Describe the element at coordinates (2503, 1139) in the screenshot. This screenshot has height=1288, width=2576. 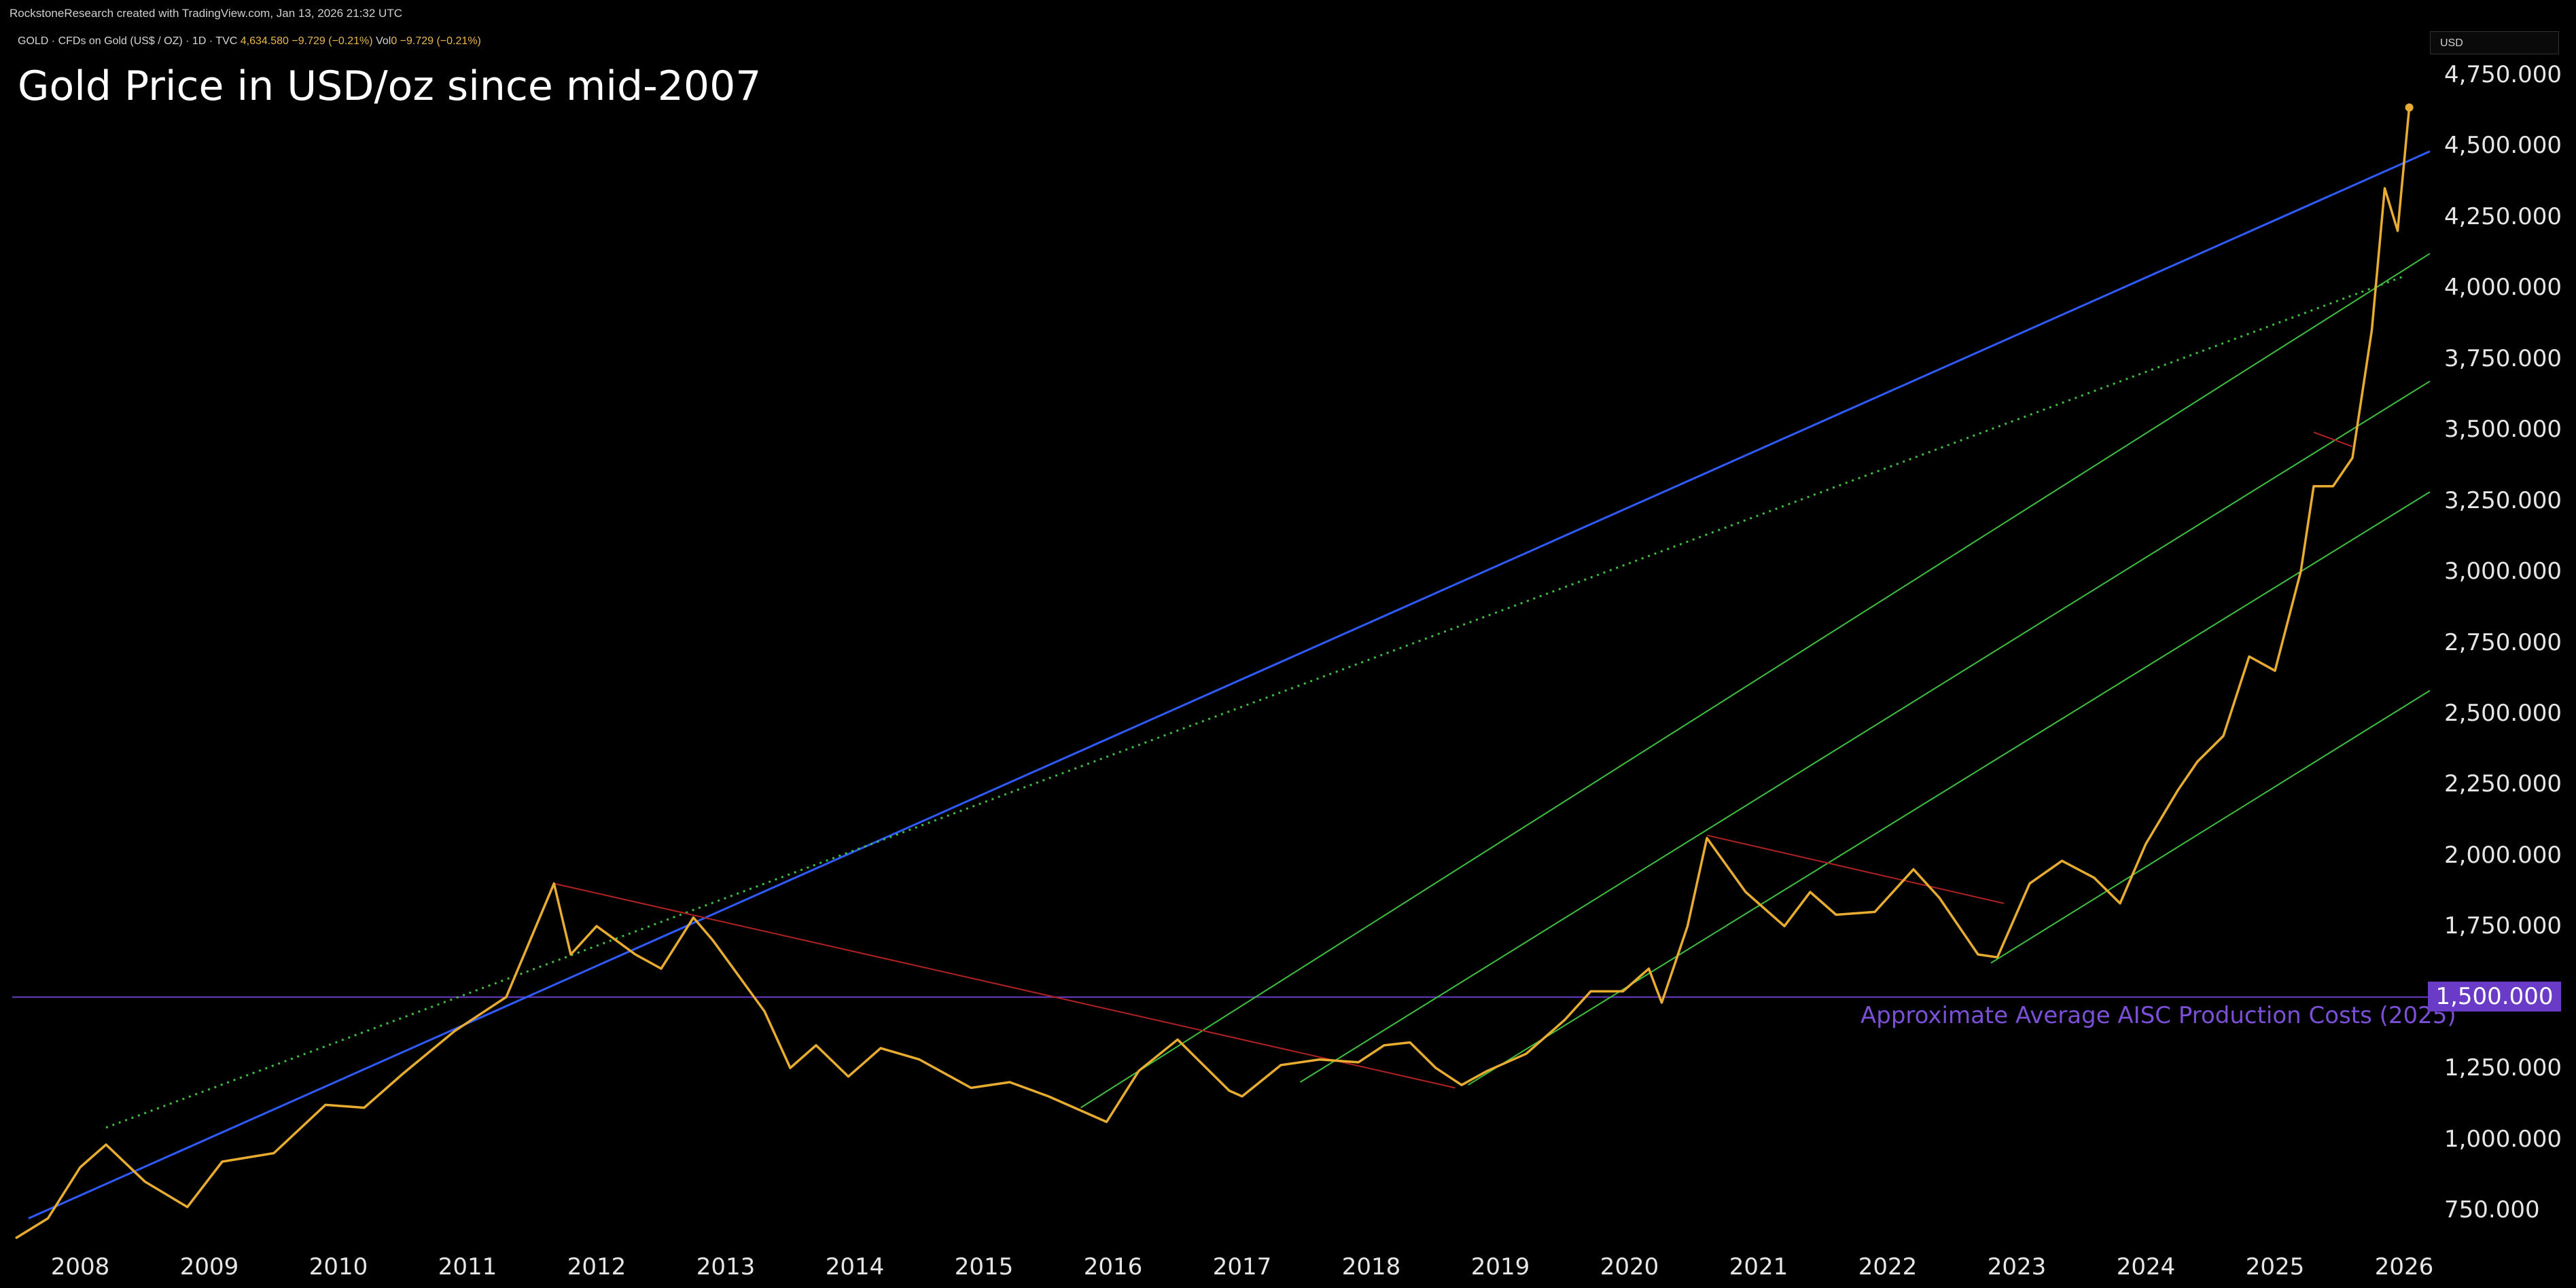
I see `price-tick-label: 1,000.000` at that location.